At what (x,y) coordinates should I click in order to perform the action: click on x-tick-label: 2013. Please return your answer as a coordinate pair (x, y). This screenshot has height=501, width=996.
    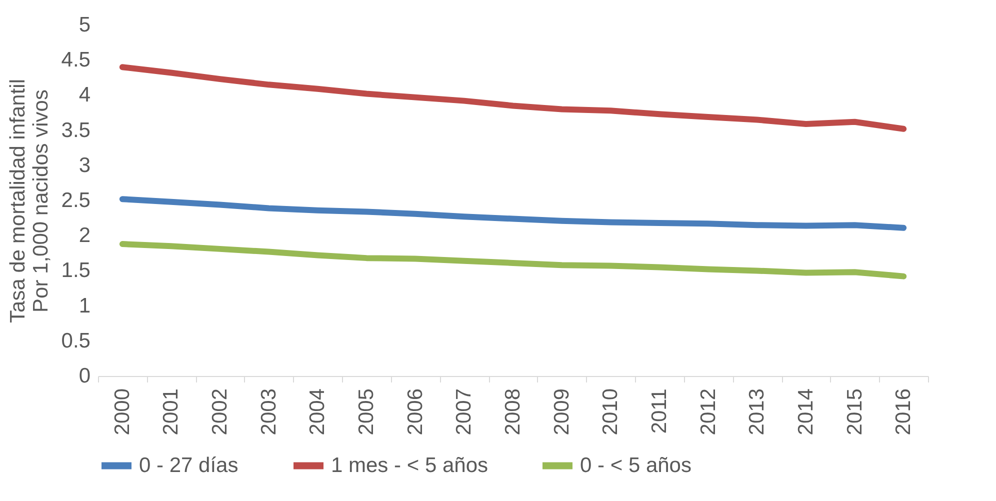
    Looking at the image, I should click on (757, 412).